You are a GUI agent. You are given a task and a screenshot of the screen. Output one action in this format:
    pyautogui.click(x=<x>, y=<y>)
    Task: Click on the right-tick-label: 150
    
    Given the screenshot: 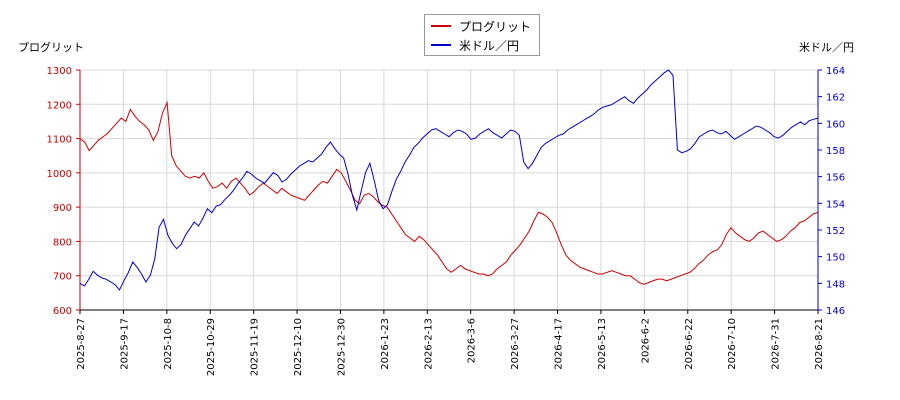 What is the action you would take?
    pyautogui.click(x=835, y=258)
    